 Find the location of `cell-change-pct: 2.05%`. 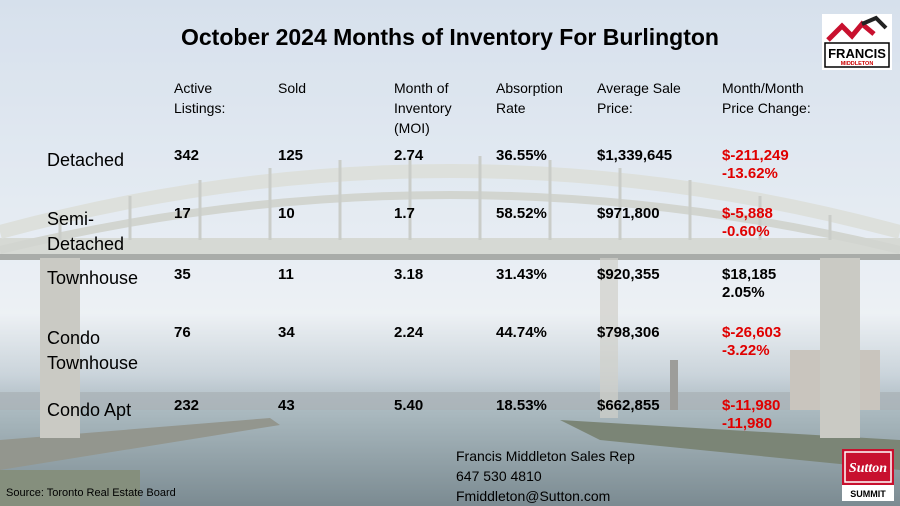

cell-change-pct: 2.05% is located at coordinates (743, 292).